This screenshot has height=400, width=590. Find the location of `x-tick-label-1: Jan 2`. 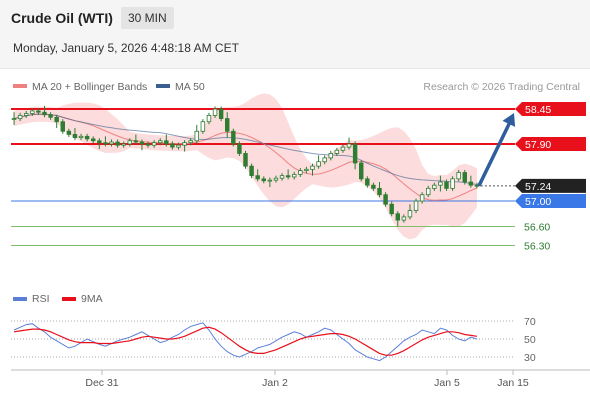

x-tick-label-1: Jan 2 is located at coordinates (275, 383).